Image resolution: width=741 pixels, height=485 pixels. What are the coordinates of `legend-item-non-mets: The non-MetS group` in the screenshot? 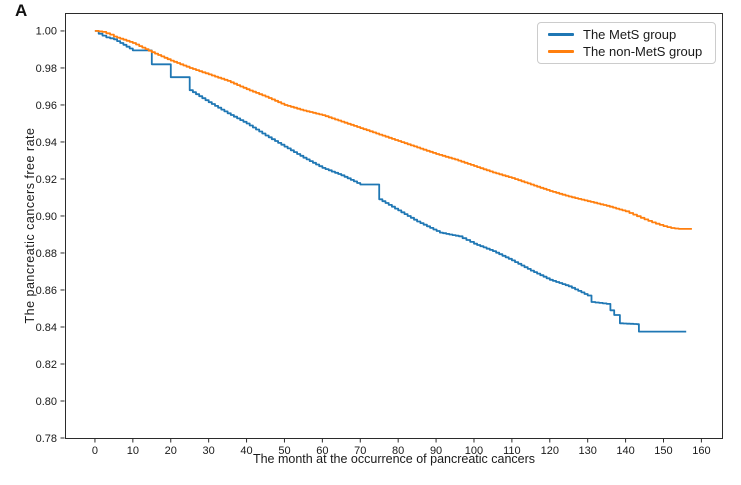 It's located at (626, 51).